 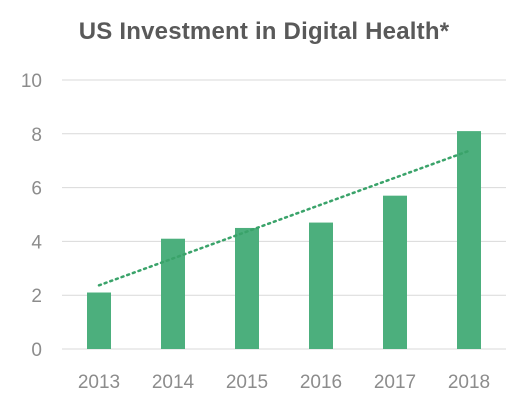 What do you see at coordinates (36, 242) in the screenshot?
I see `y-tick-label: 4` at bounding box center [36, 242].